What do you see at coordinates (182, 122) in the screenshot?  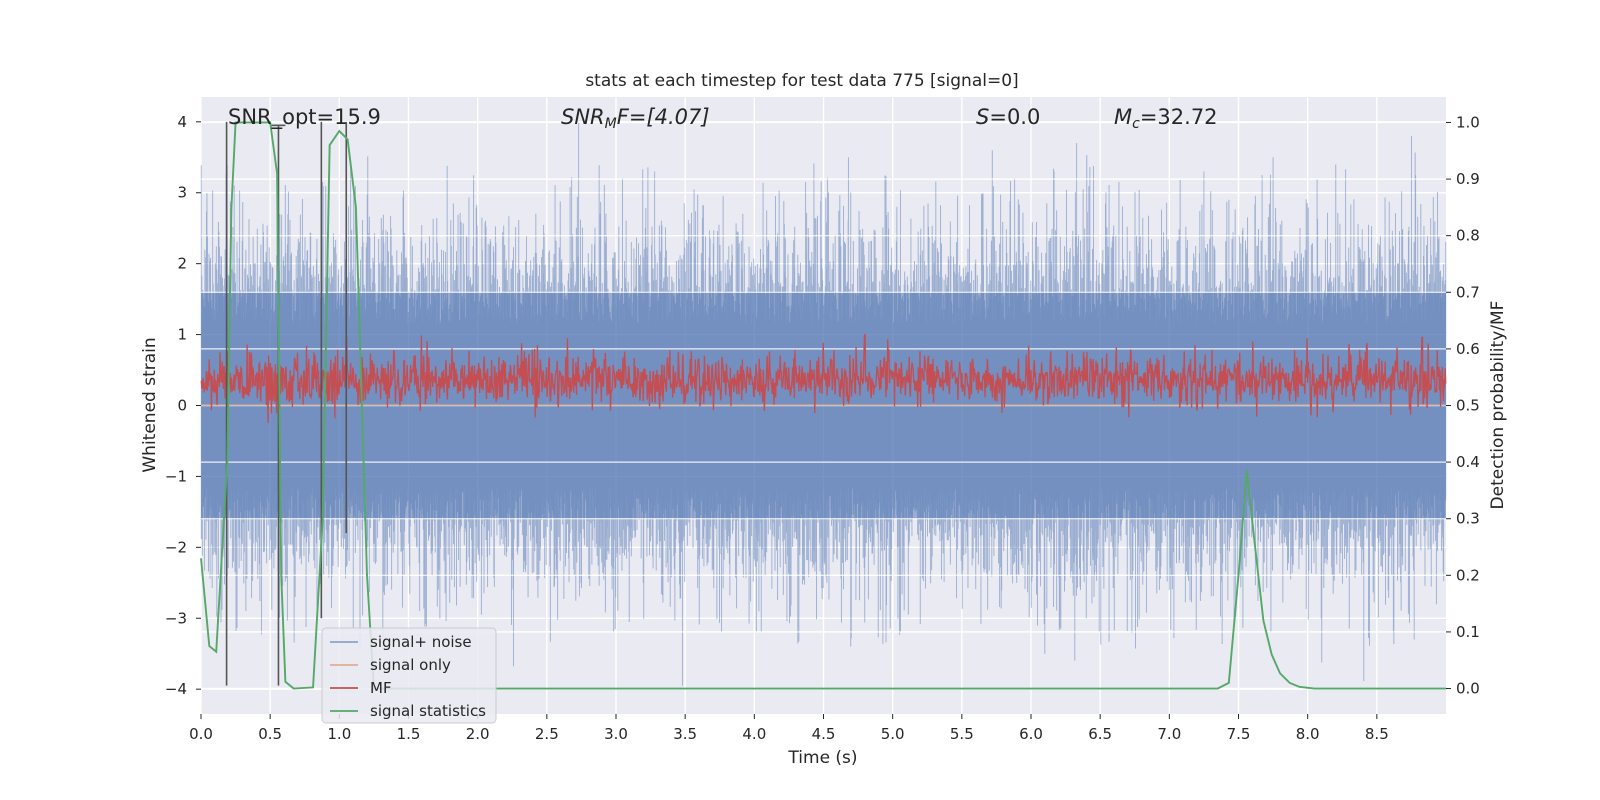 I see `y-tick-label: 4` at bounding box center [182, 122].